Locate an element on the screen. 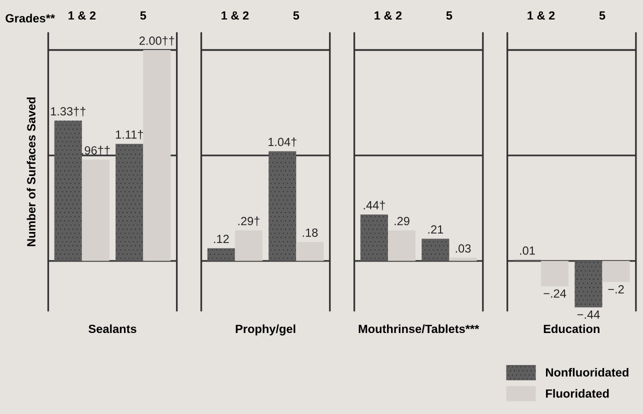 The height and width of the screenshot is (414, 643). x-axis-title: Prophy/gel is located at coordinates (266, 330).